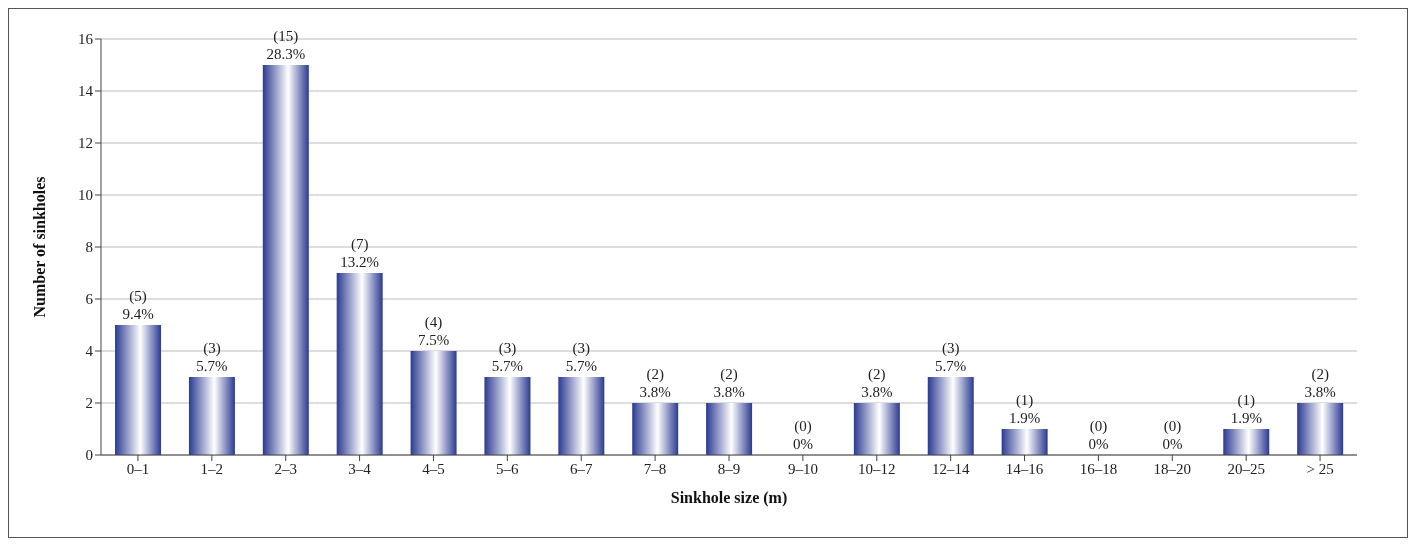  I want to click on x-tick-label: 10–12, so click(877, 468).